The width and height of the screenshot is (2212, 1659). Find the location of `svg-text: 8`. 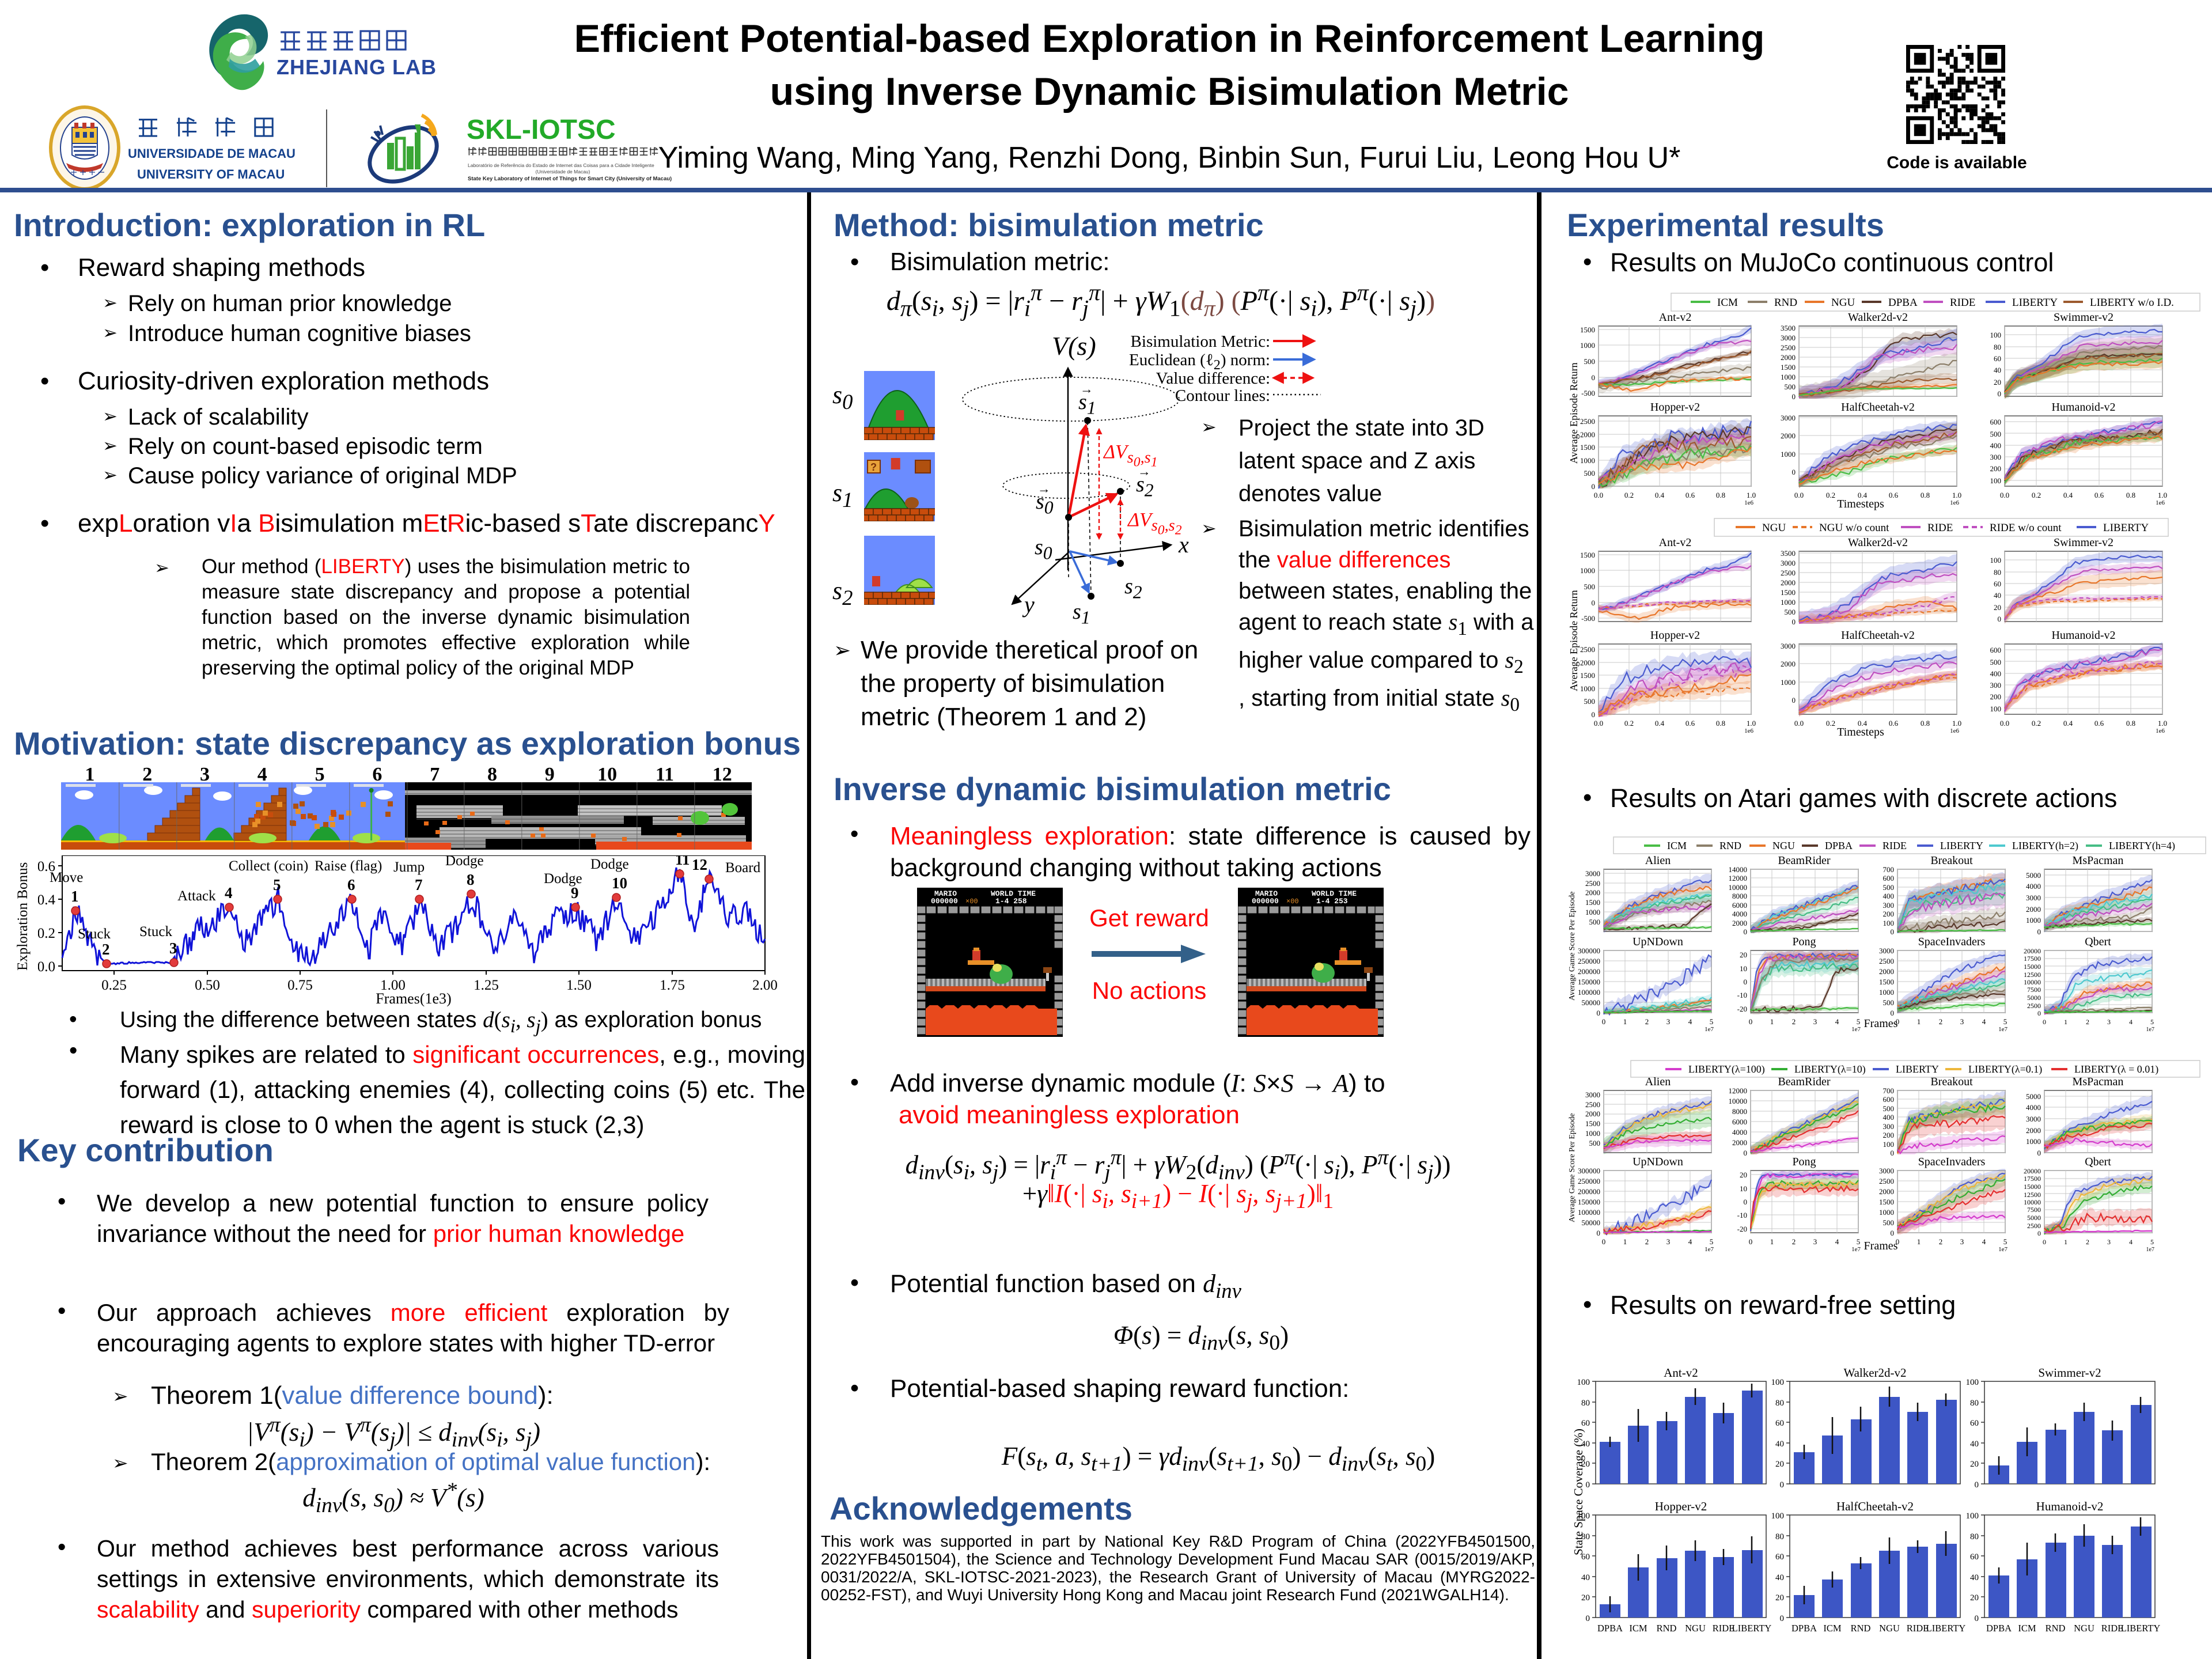

svg-text: 8 is located at coordinates (471, 879).